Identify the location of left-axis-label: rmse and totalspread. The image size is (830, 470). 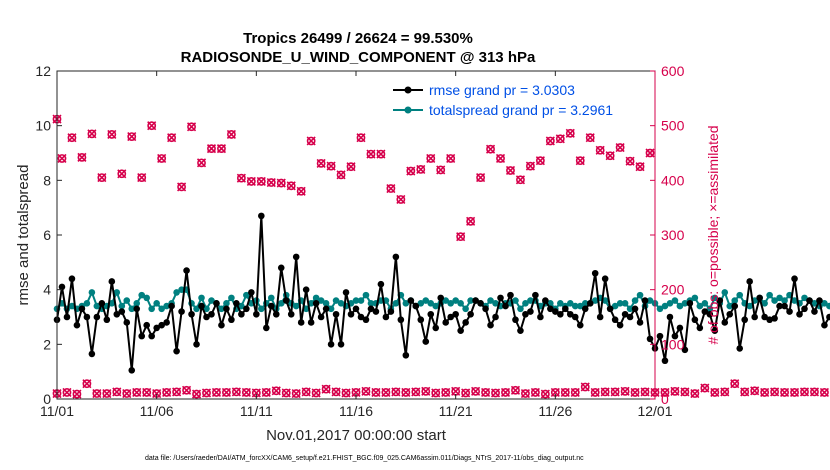
(23, 235).